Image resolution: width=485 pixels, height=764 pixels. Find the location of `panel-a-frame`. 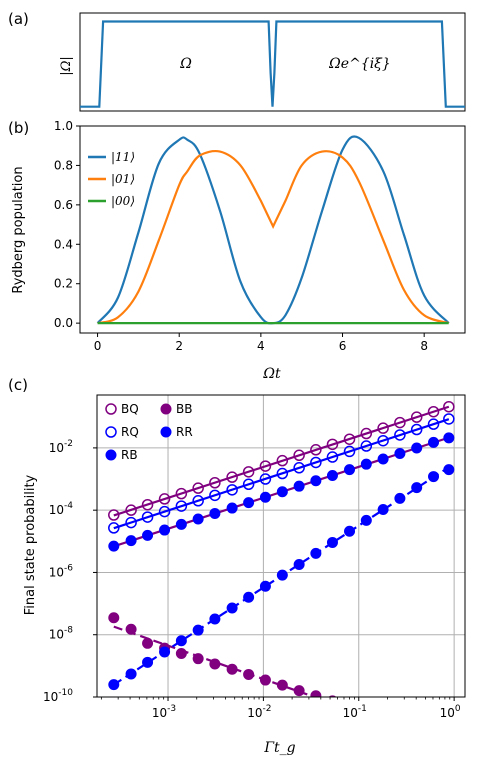

panel-a-frame is located at coordinates (272, 62).